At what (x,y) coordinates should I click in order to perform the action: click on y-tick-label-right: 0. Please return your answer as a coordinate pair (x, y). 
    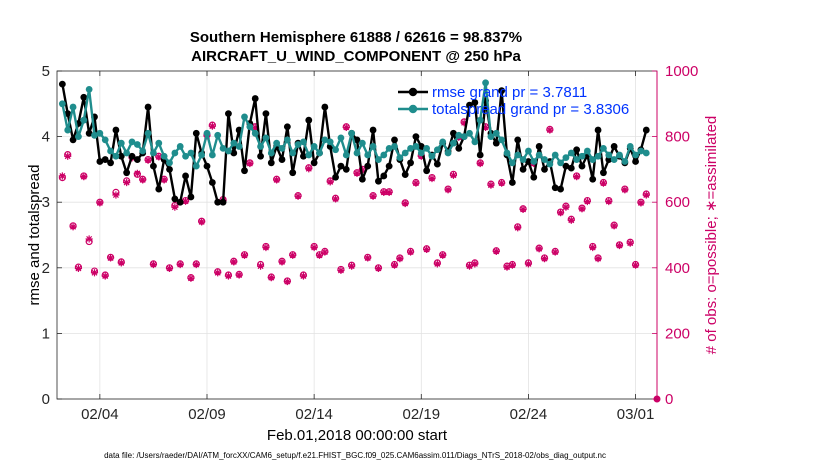
    Looking at the image, I should click on (669, 399).